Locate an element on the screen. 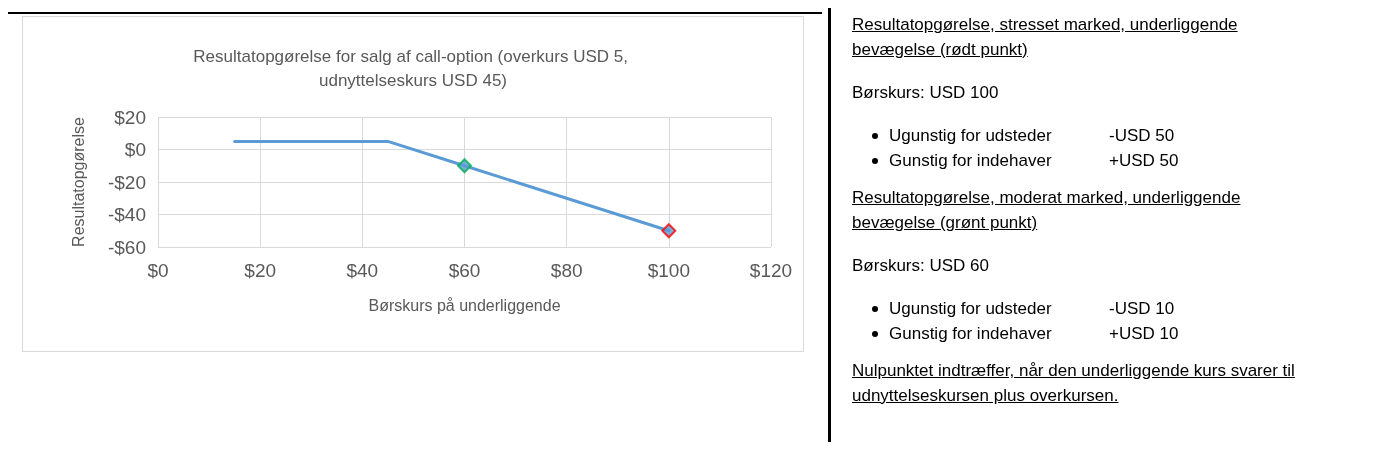 This screenshot has height=450, width=1378. y-tick-label: -$40 is located at coordinates (126, 214).